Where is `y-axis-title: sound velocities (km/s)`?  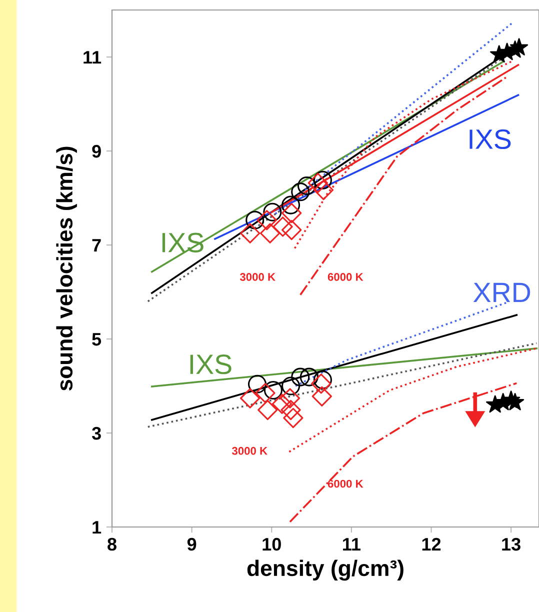
y-axis-title: sound velocities (km/s) is located at coordinates (66, 268).